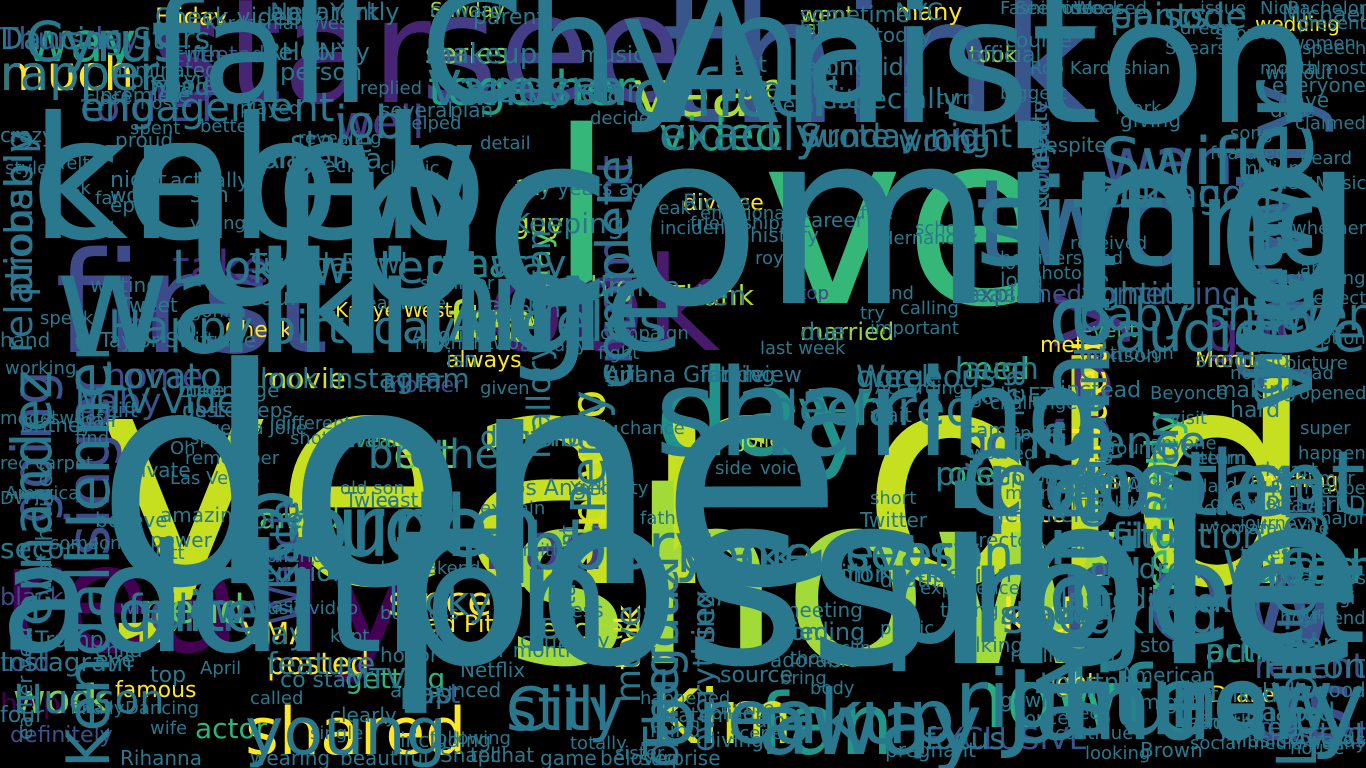 Image resolution: width=1366 pixels, height=768 pixels. Describe the element at coordinates (552, 547) in the screenshot. I see `word-made: made` at that location.